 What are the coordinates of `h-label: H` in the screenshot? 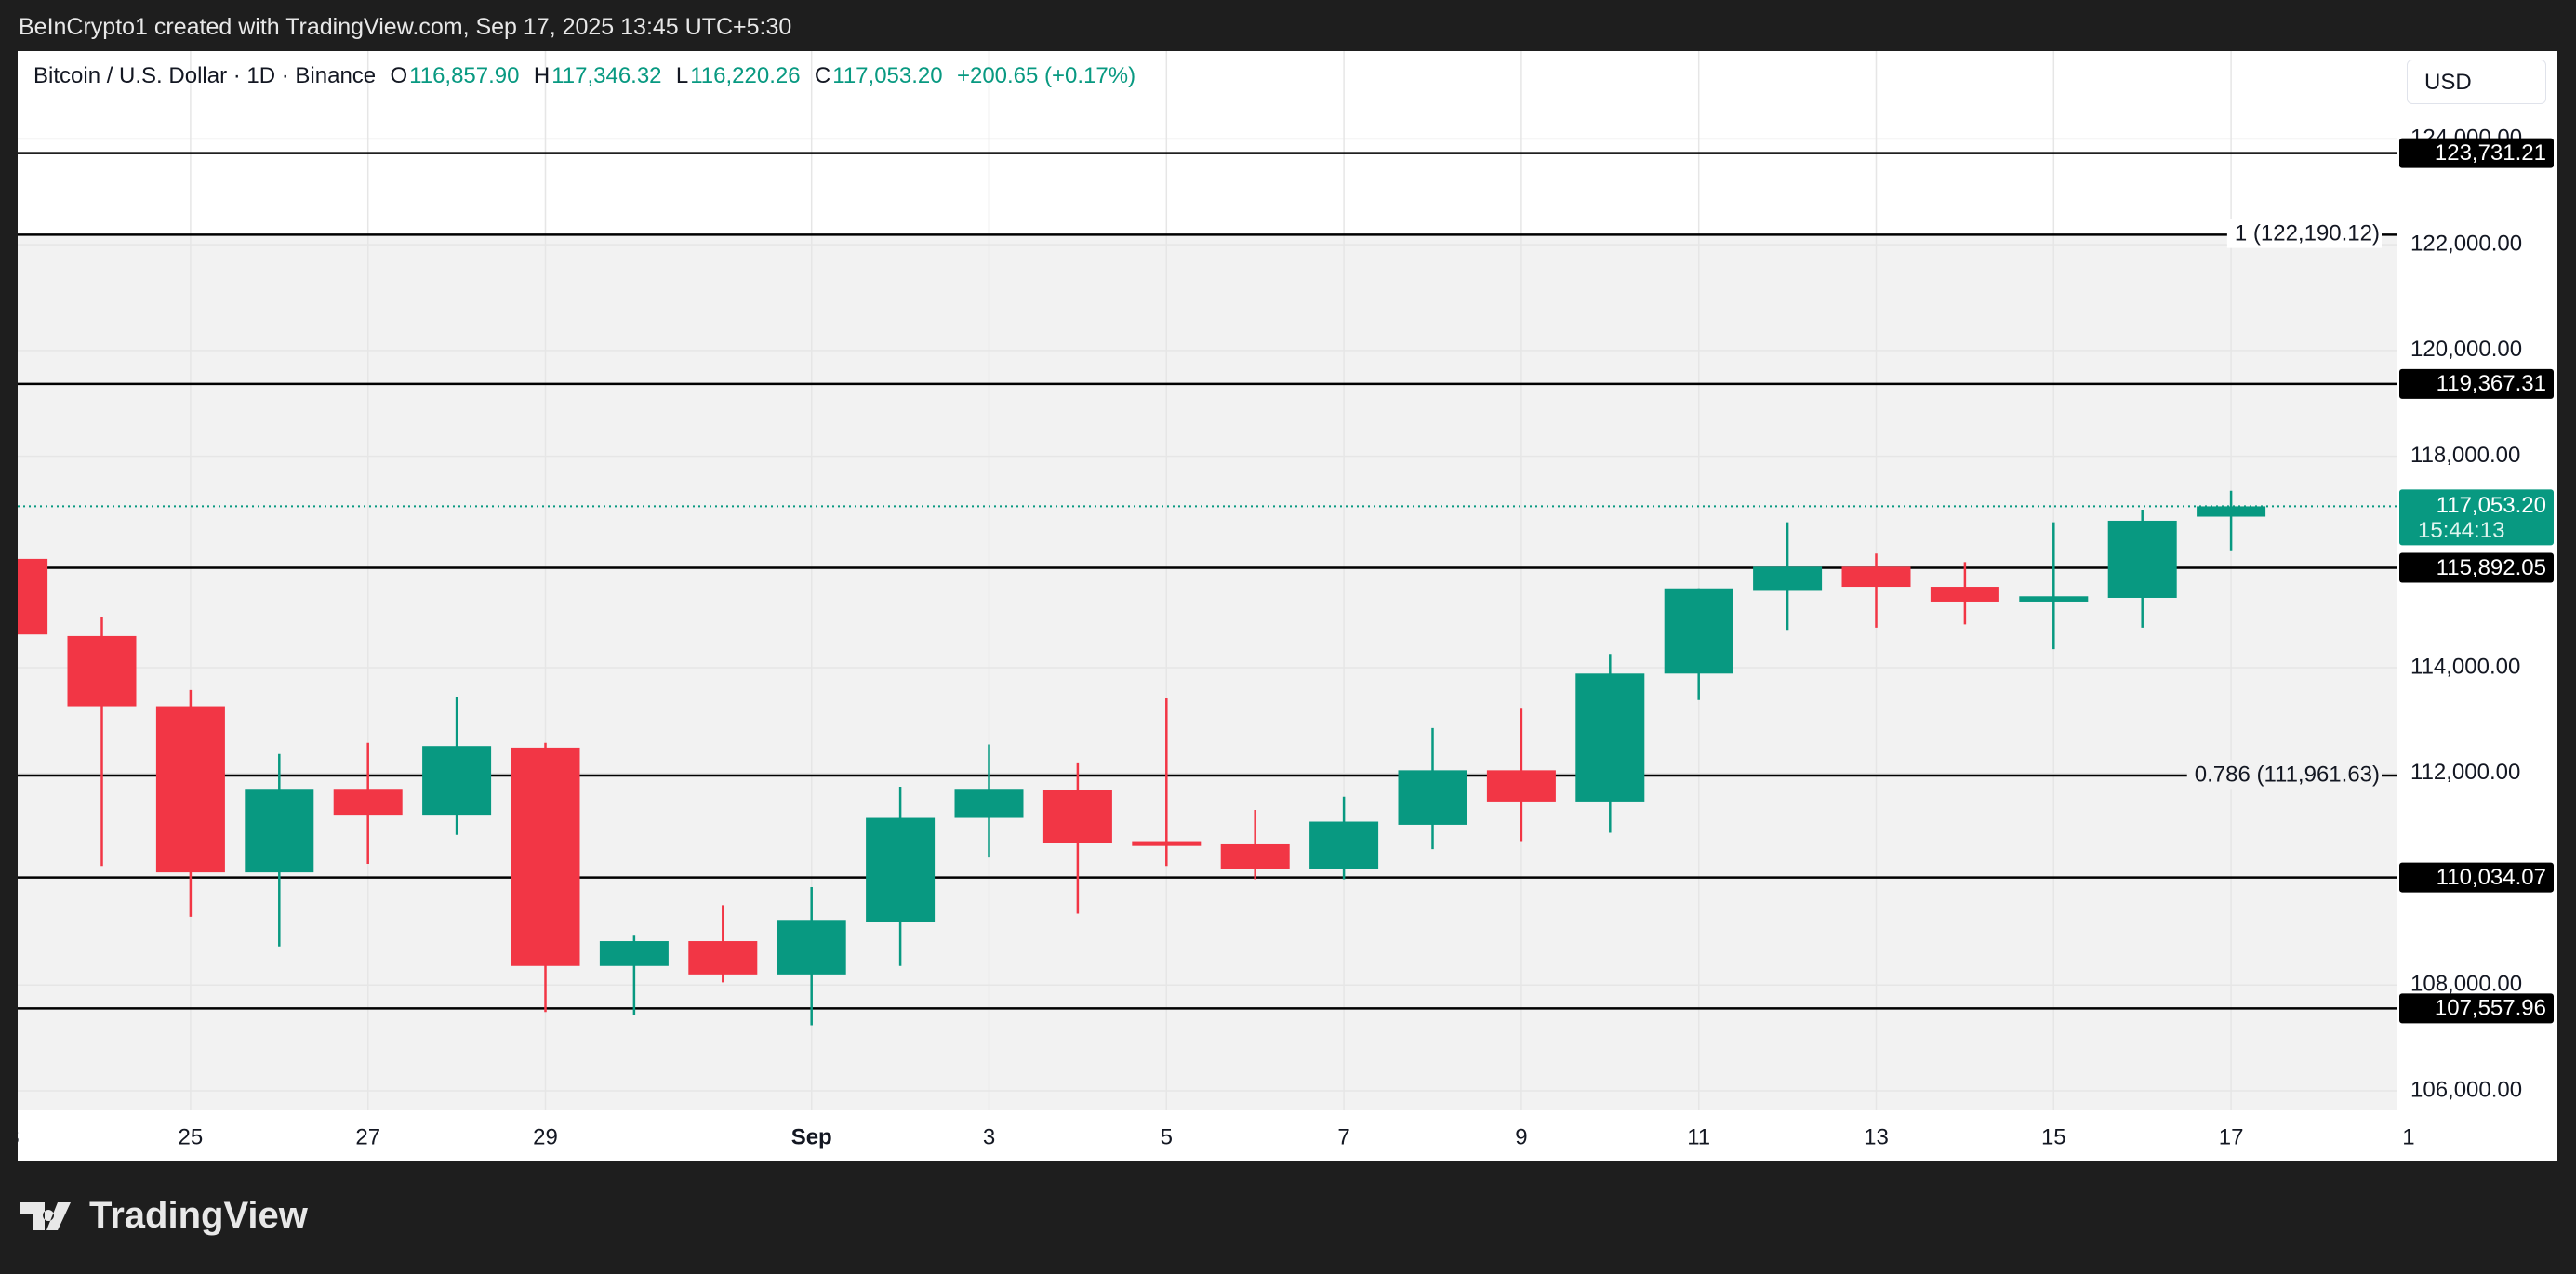 It's located at (542, 75).